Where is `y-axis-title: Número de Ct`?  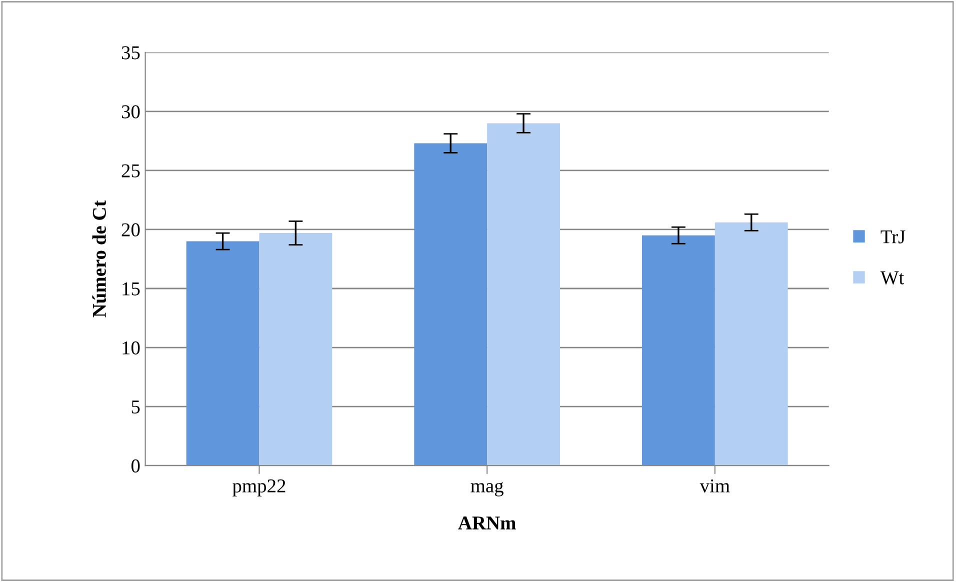
y-axis-title: Número de Ct is located at coordinates (99, 259).